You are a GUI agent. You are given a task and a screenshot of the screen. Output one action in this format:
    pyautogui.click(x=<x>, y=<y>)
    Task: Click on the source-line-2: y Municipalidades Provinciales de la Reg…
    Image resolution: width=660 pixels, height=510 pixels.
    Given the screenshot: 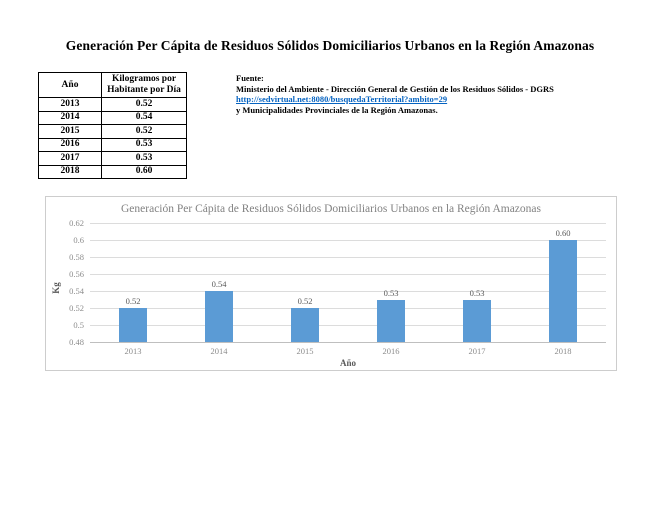 What is the action you would take?
    pyautogui.click(x=337, y=109)
    